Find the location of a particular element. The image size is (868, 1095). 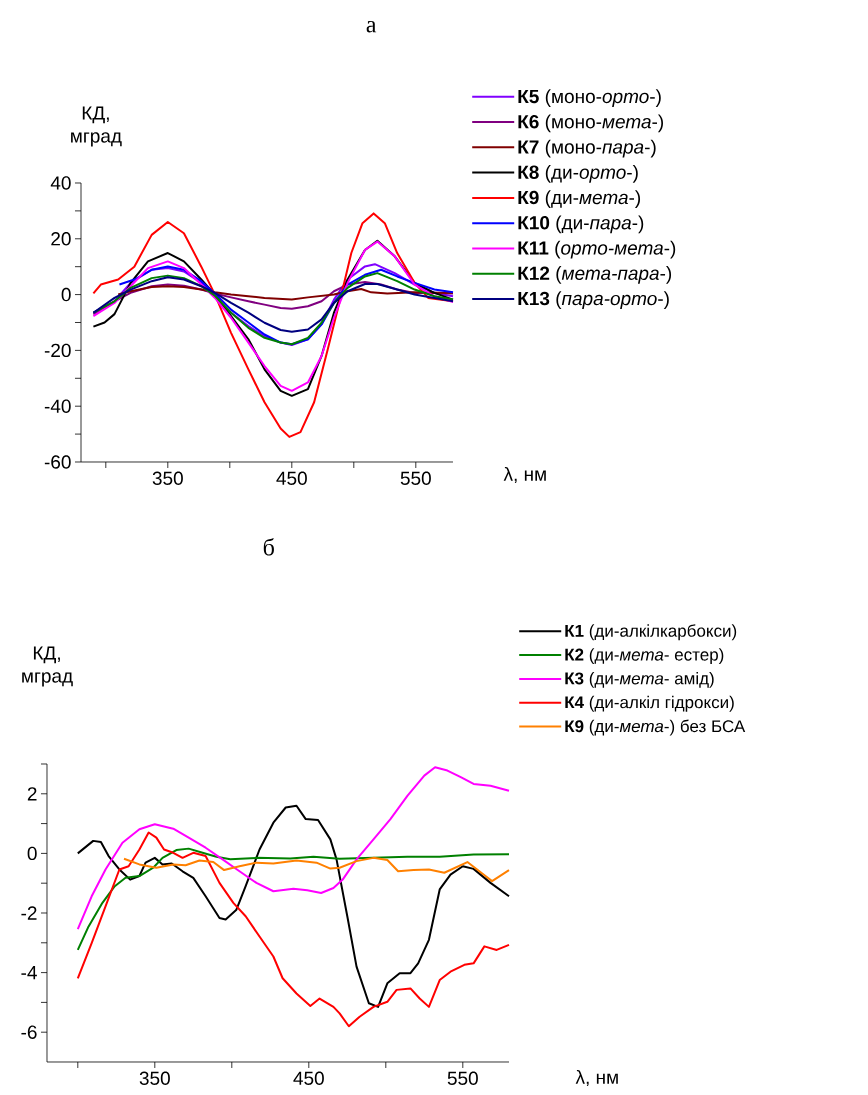

legend-label: К8 (ди-орто-) is located at coordinates (578, 173).